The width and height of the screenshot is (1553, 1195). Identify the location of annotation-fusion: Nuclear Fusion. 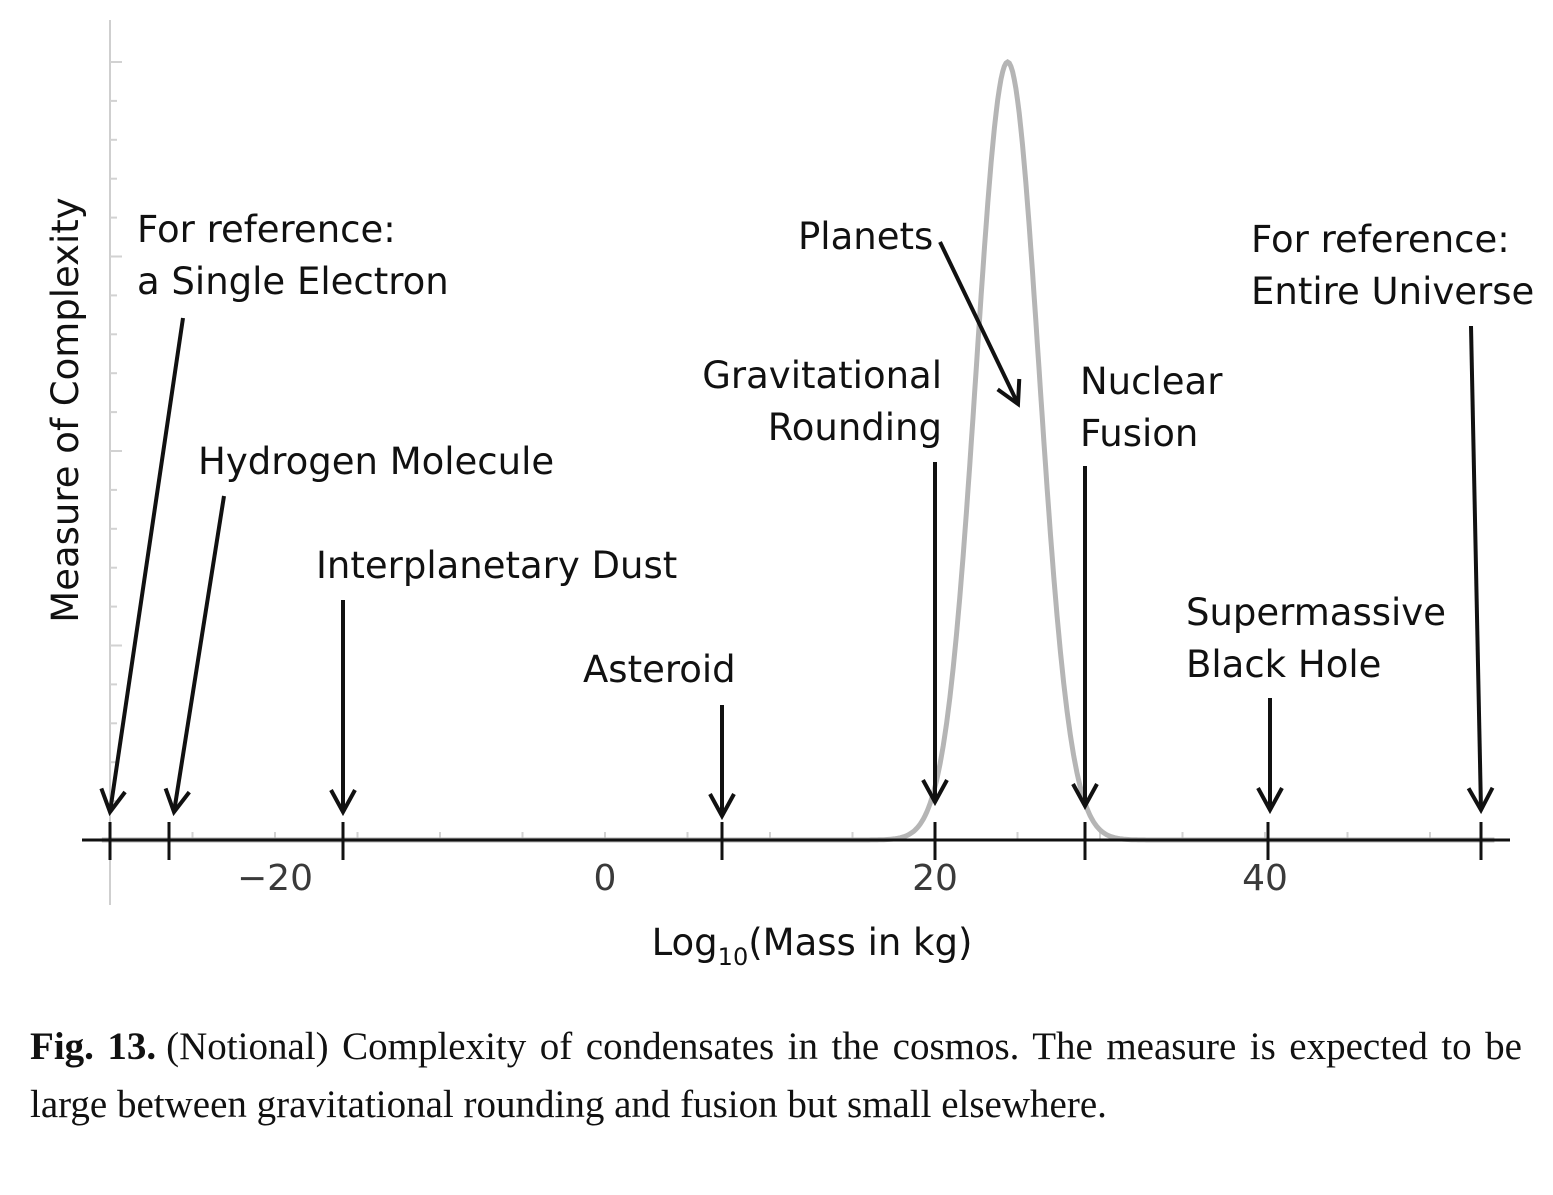
(1147, 610).